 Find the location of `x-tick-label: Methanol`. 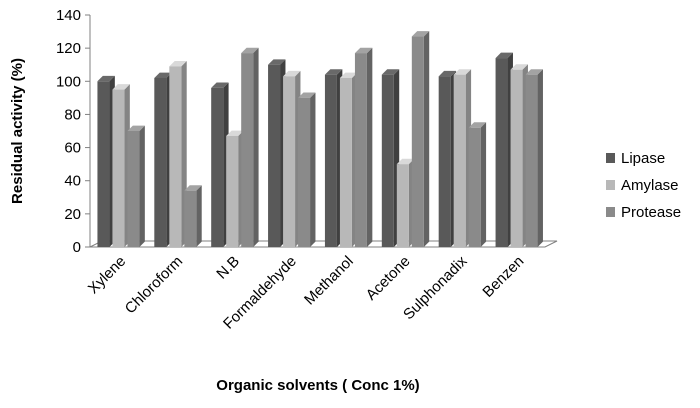

x-tick-label: Methanol is located at coordinates (329, 281).